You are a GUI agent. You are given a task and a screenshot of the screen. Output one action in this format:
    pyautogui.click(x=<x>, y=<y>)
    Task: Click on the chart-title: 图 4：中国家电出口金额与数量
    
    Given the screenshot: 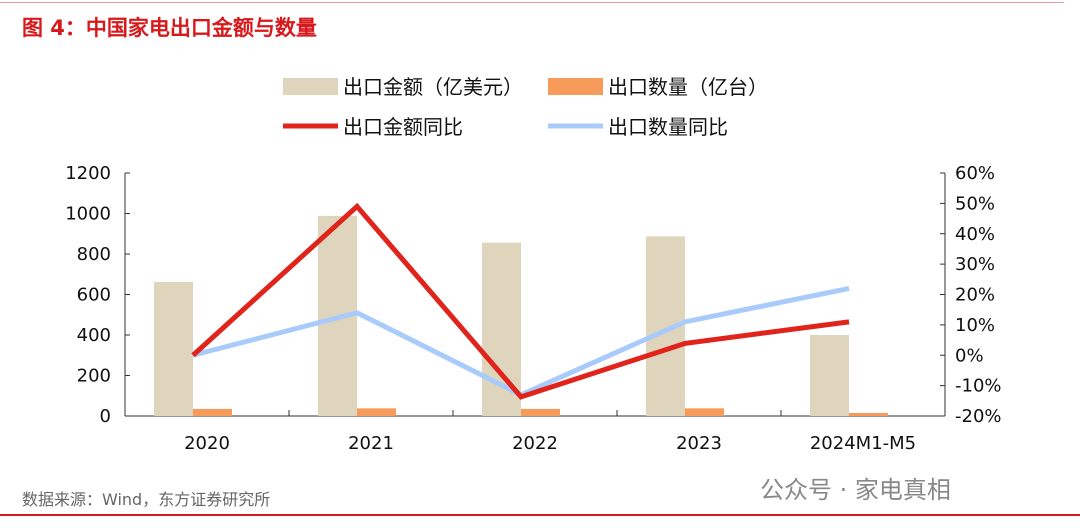 What is the action you would take?
    pyautogui.click(x=169, y=28)
    